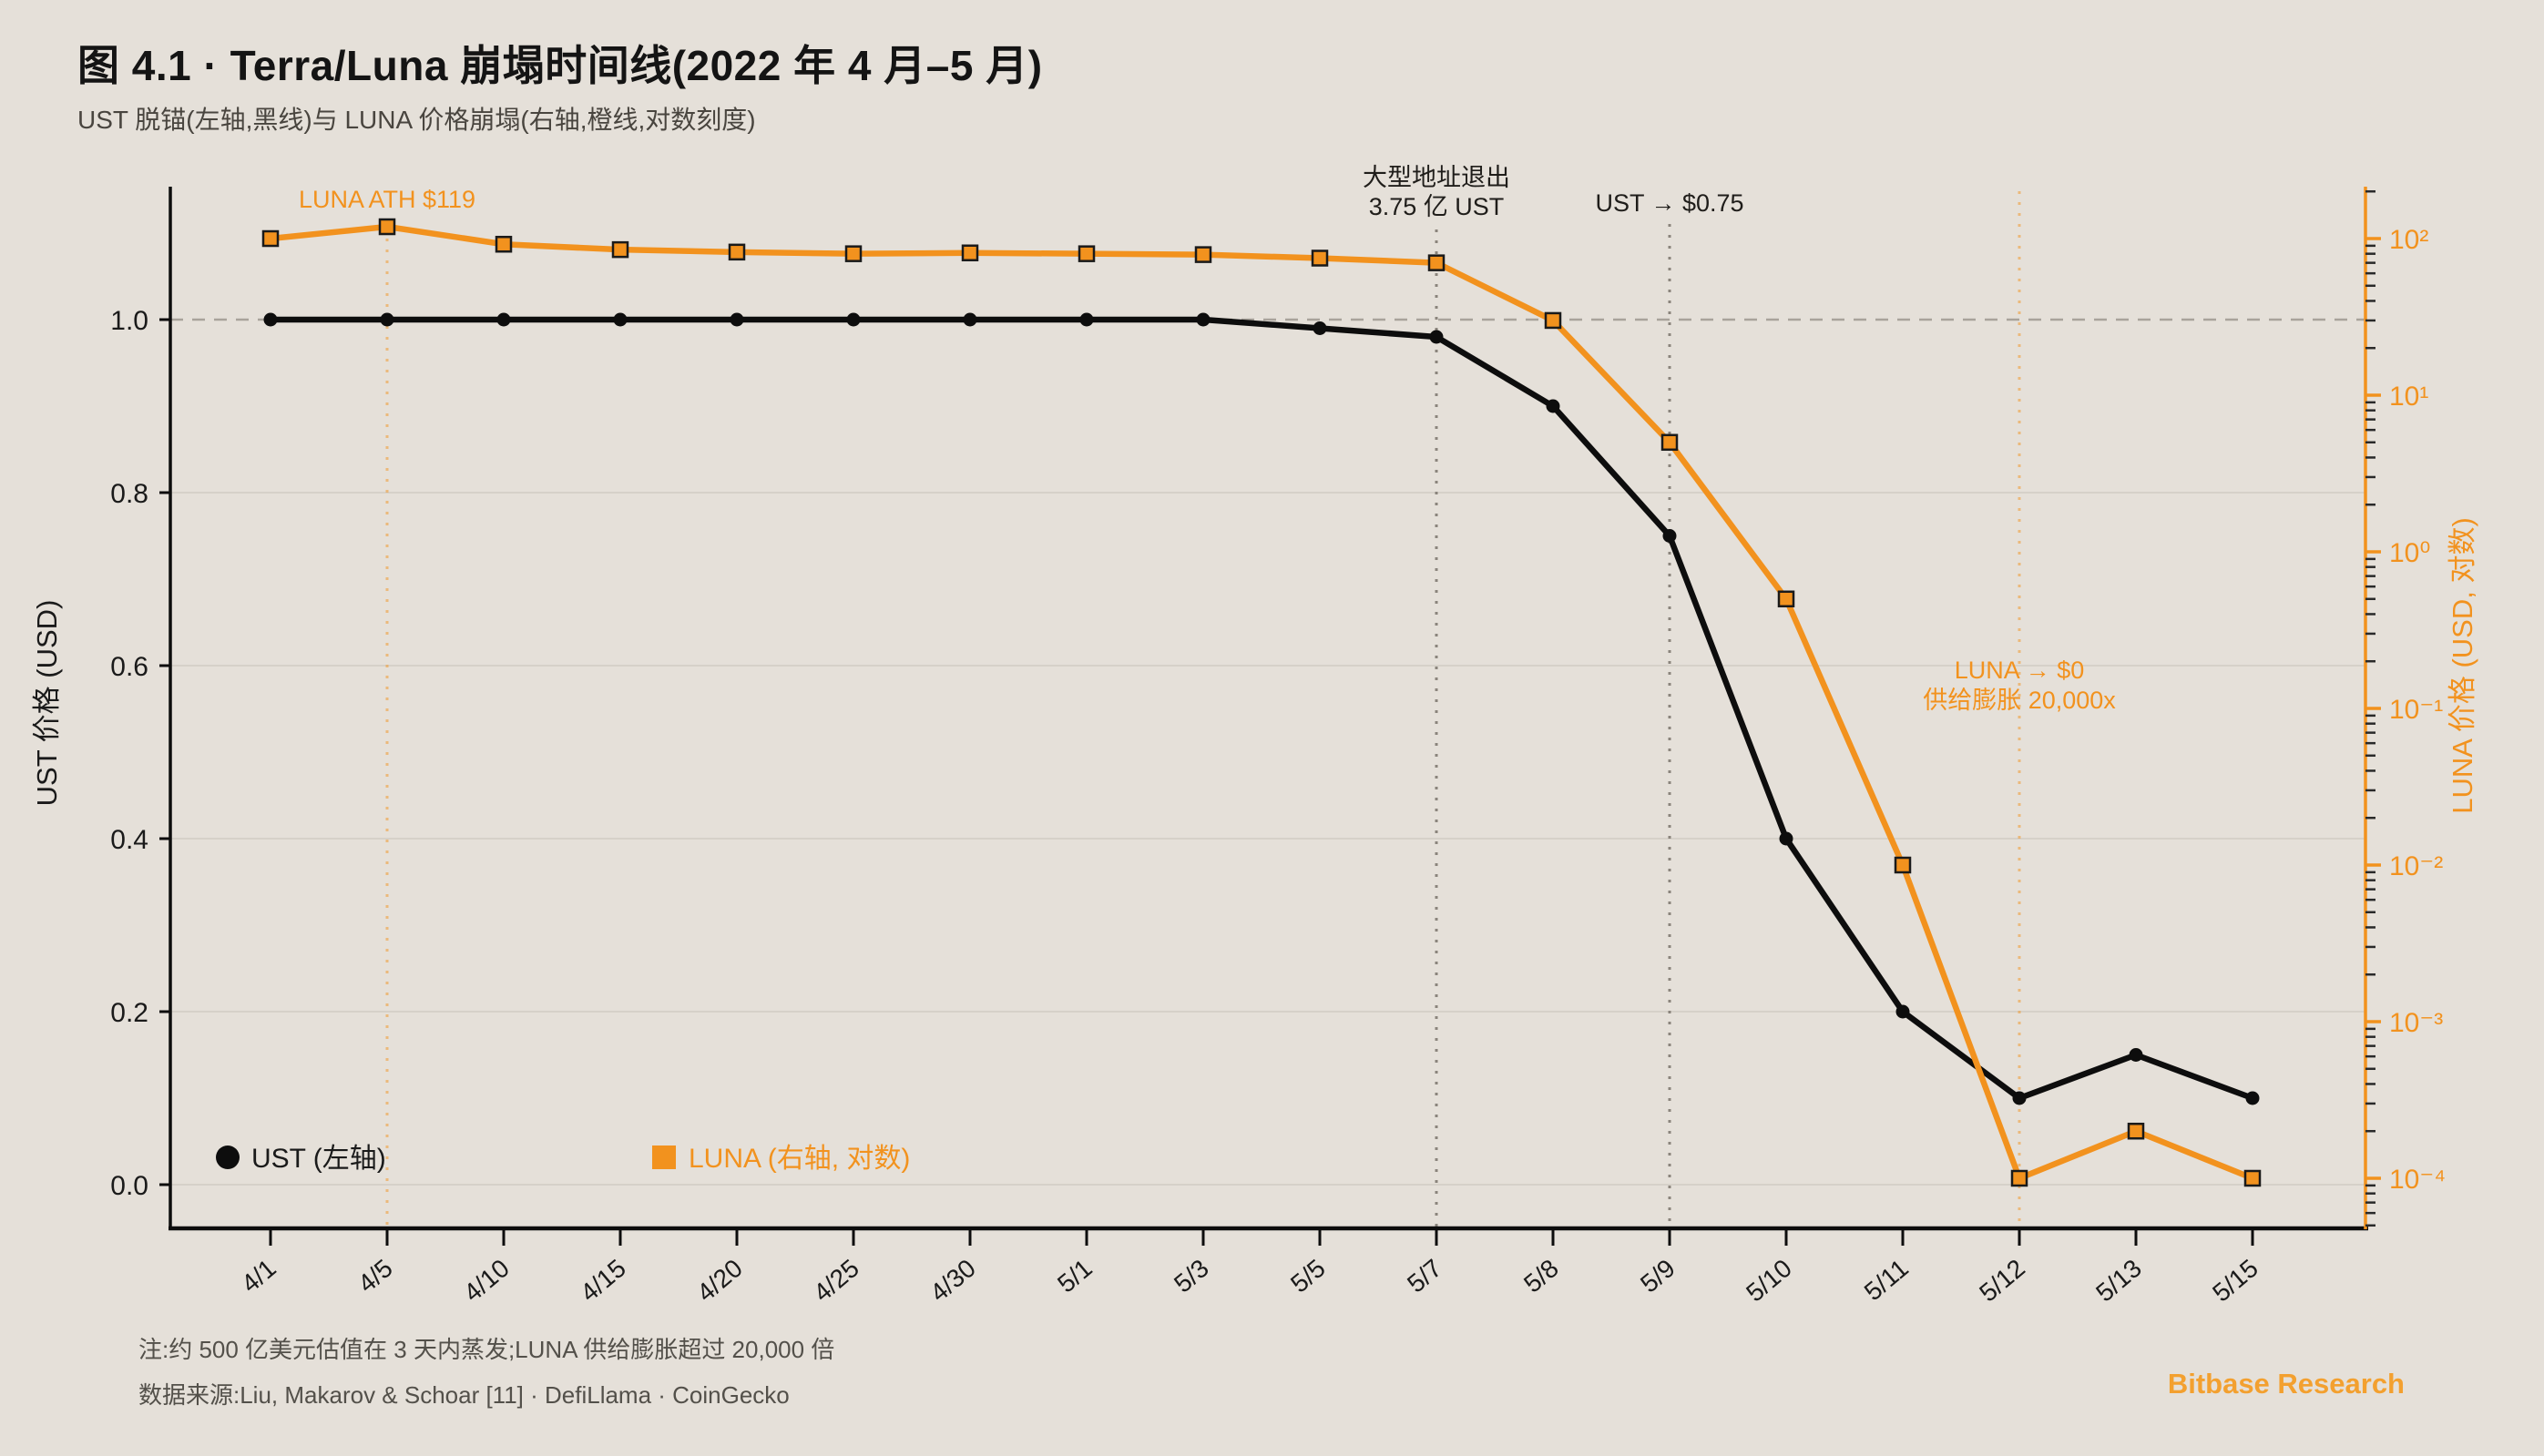 The image size is (2544, 1456). I want to click on x-tick-label: 5/3, so click(1191, 1276).